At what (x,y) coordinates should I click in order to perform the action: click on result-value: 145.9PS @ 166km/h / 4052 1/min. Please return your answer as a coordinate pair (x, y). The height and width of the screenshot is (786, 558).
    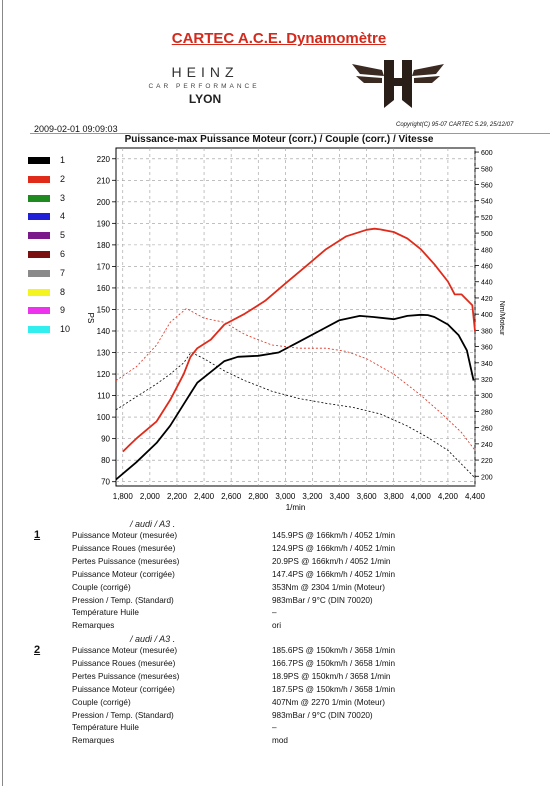
    Looking at the image, I should click on (334, 535).